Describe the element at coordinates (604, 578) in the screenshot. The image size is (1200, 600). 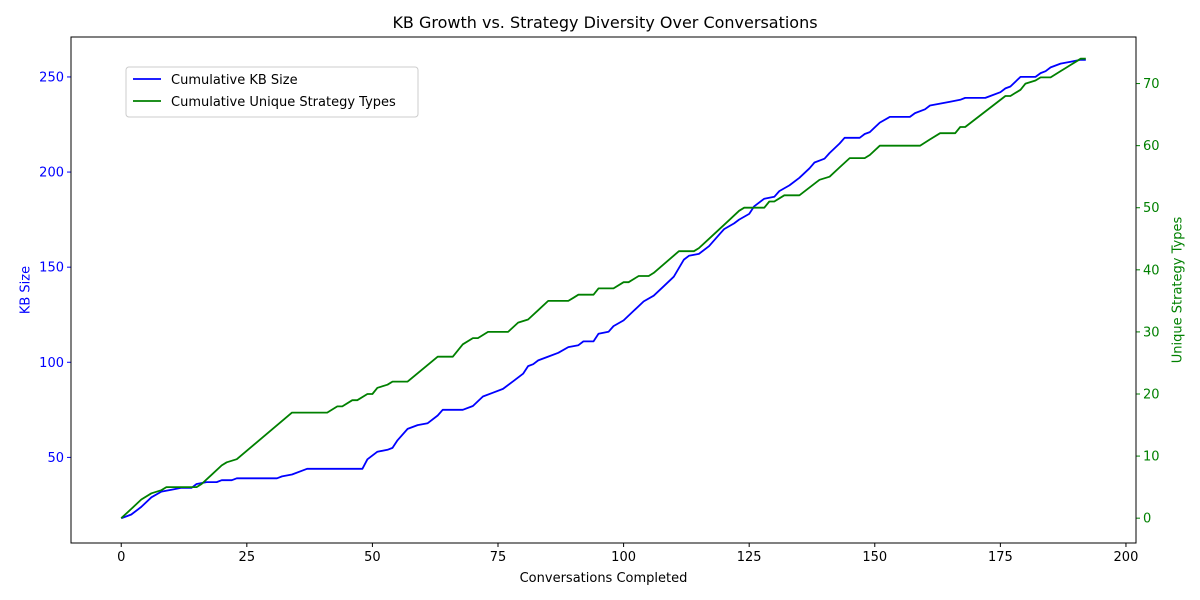
I see `x-axis-label: Conversations Completed` at that location.